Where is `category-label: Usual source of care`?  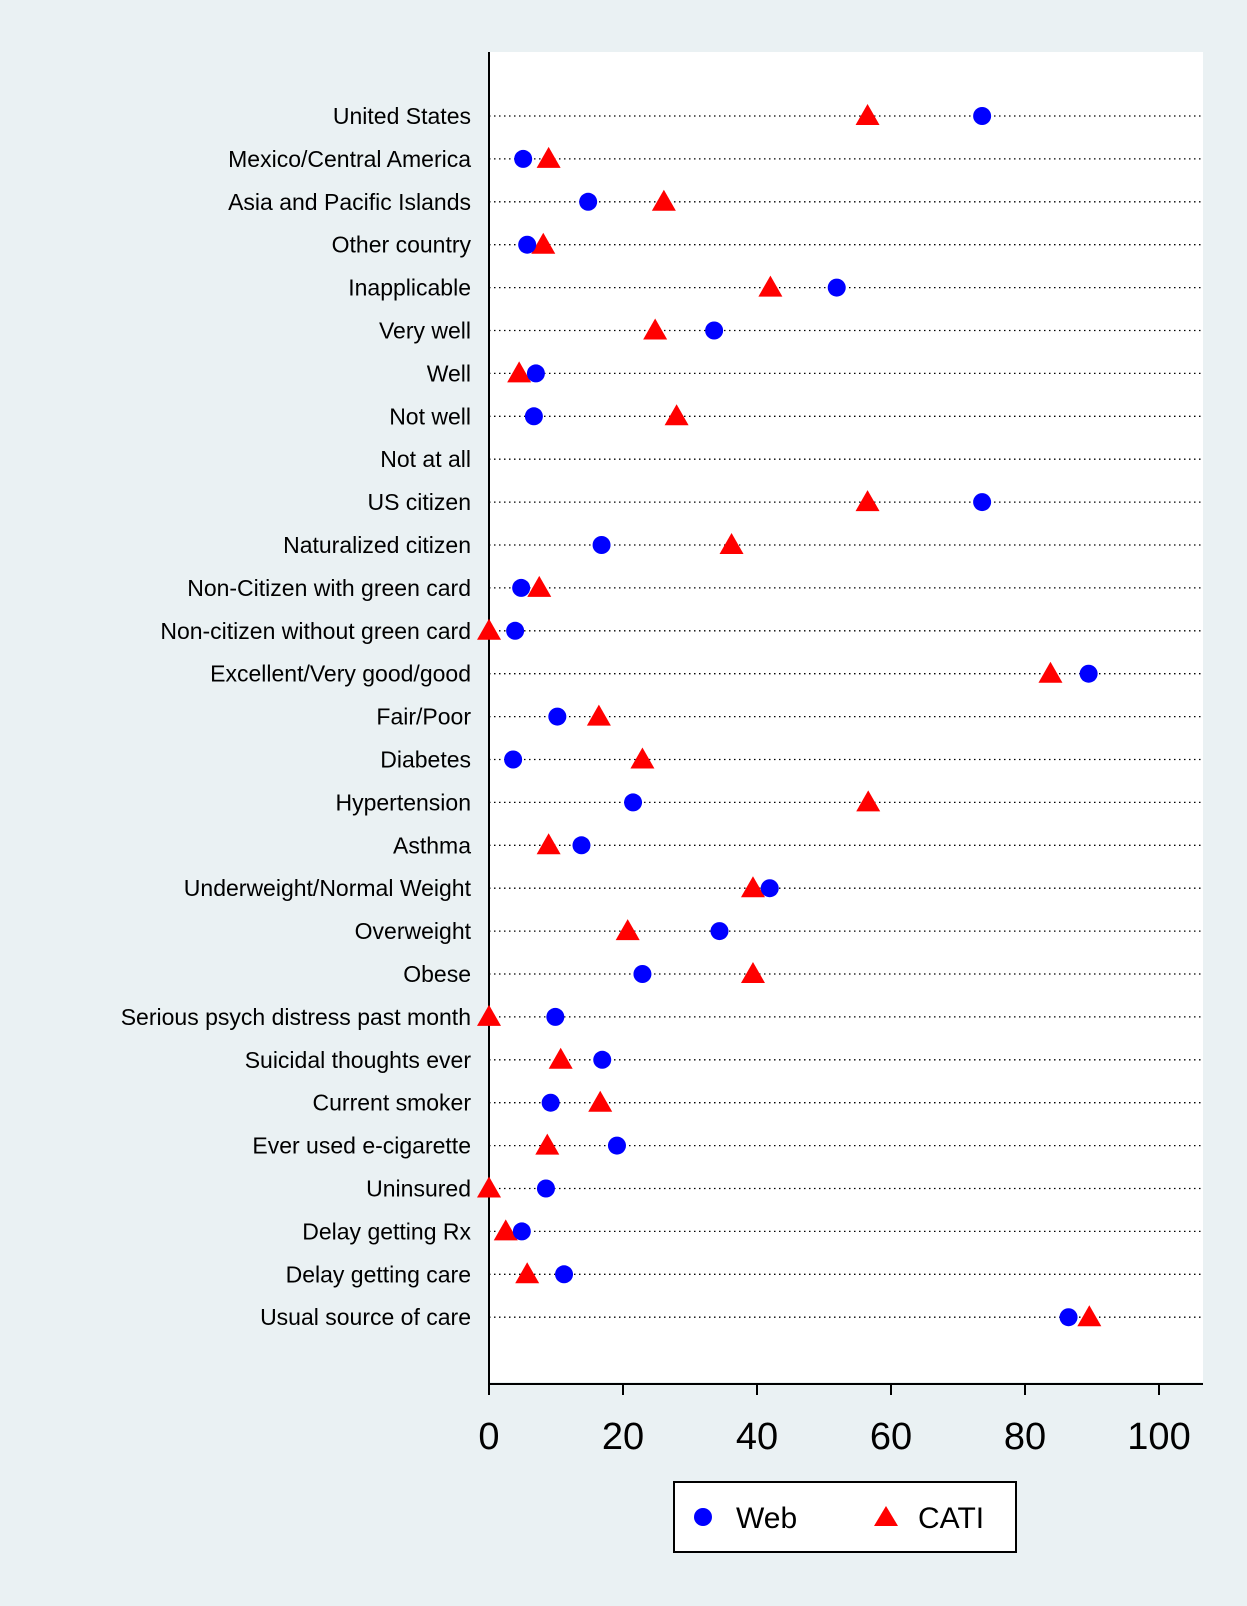 category-label: Usual source of care is located at coordinates (365, 1317).